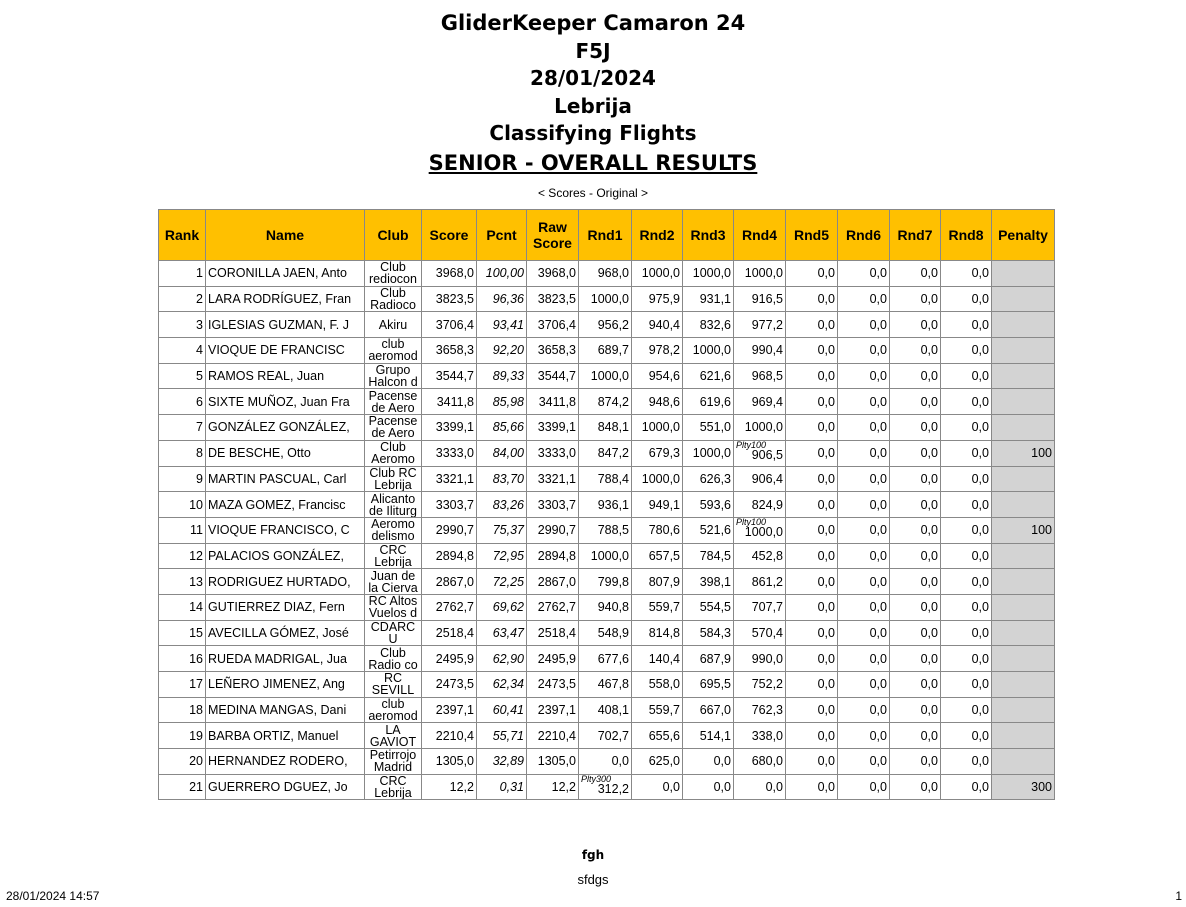 This screenshot has width=1186, height=907. What do you see at coordinates (393, 376) in the screenshot?
I see `club-text: Grupo Halcon d` at bounding box center [393, 376].